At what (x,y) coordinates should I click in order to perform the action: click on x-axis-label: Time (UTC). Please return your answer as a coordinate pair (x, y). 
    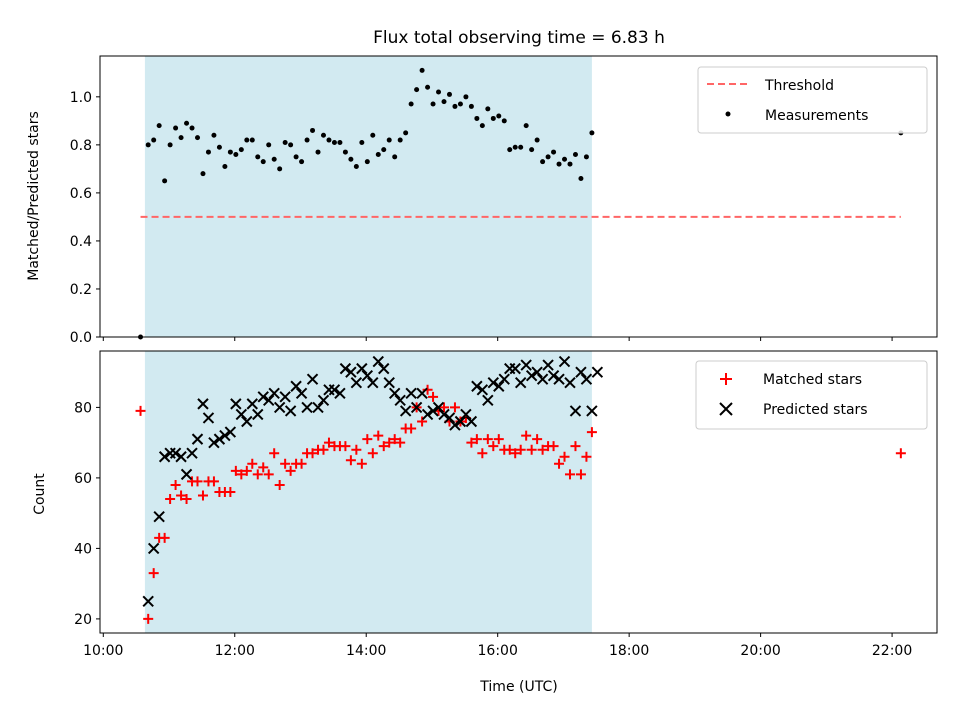
    Looking at the image, I should click on (518, 687).